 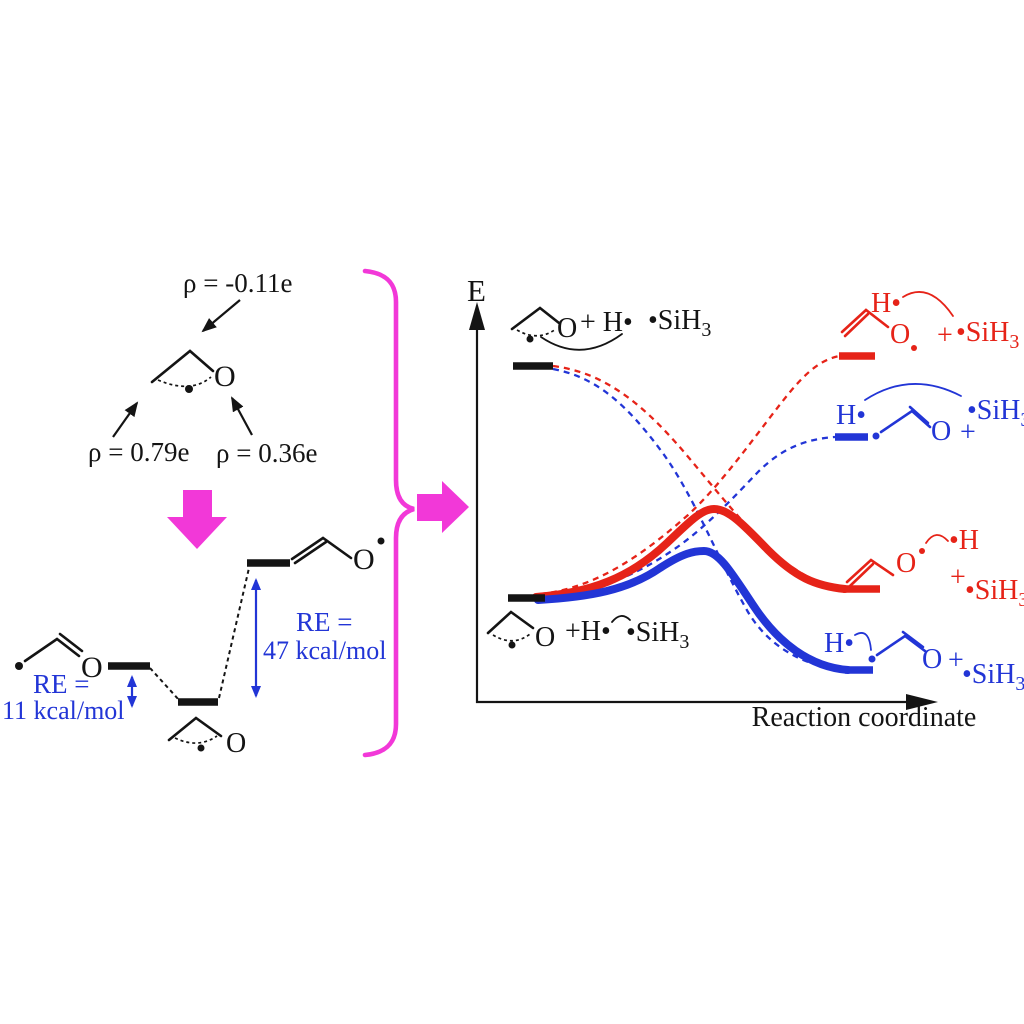 What do you see at coordinates (197, 519) in the screenshot?
I see `down-block-arrow` at bounding box center [197, 519].